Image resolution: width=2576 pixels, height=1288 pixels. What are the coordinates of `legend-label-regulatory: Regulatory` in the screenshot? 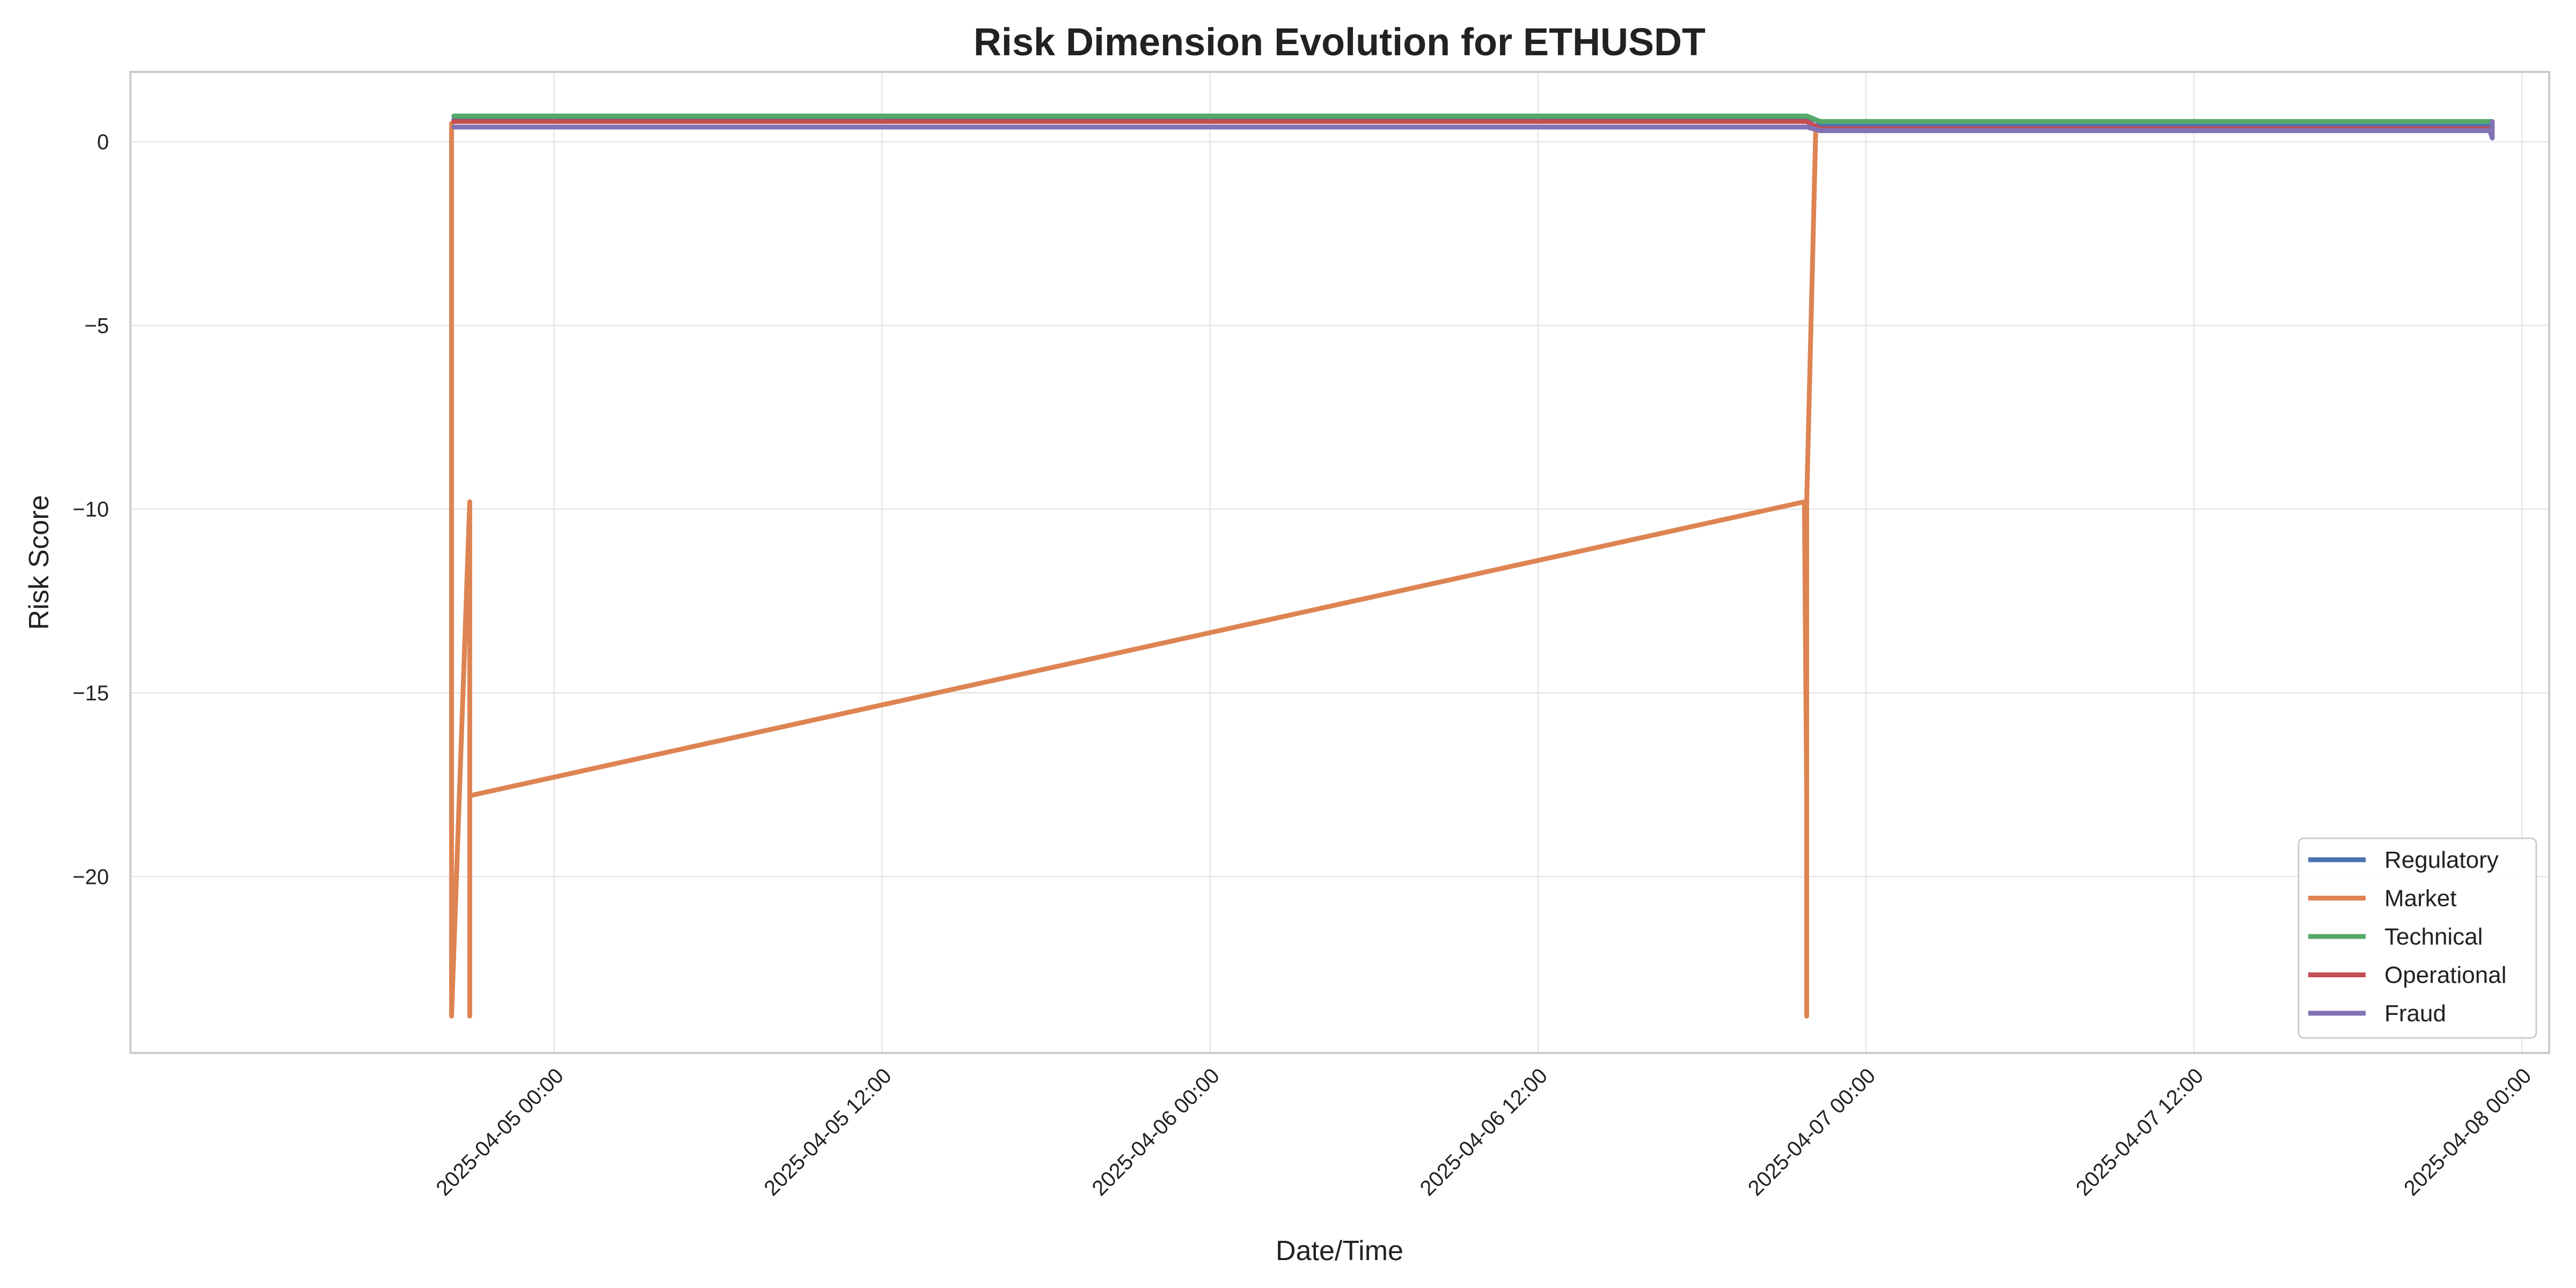 It's located at (2441, 860).